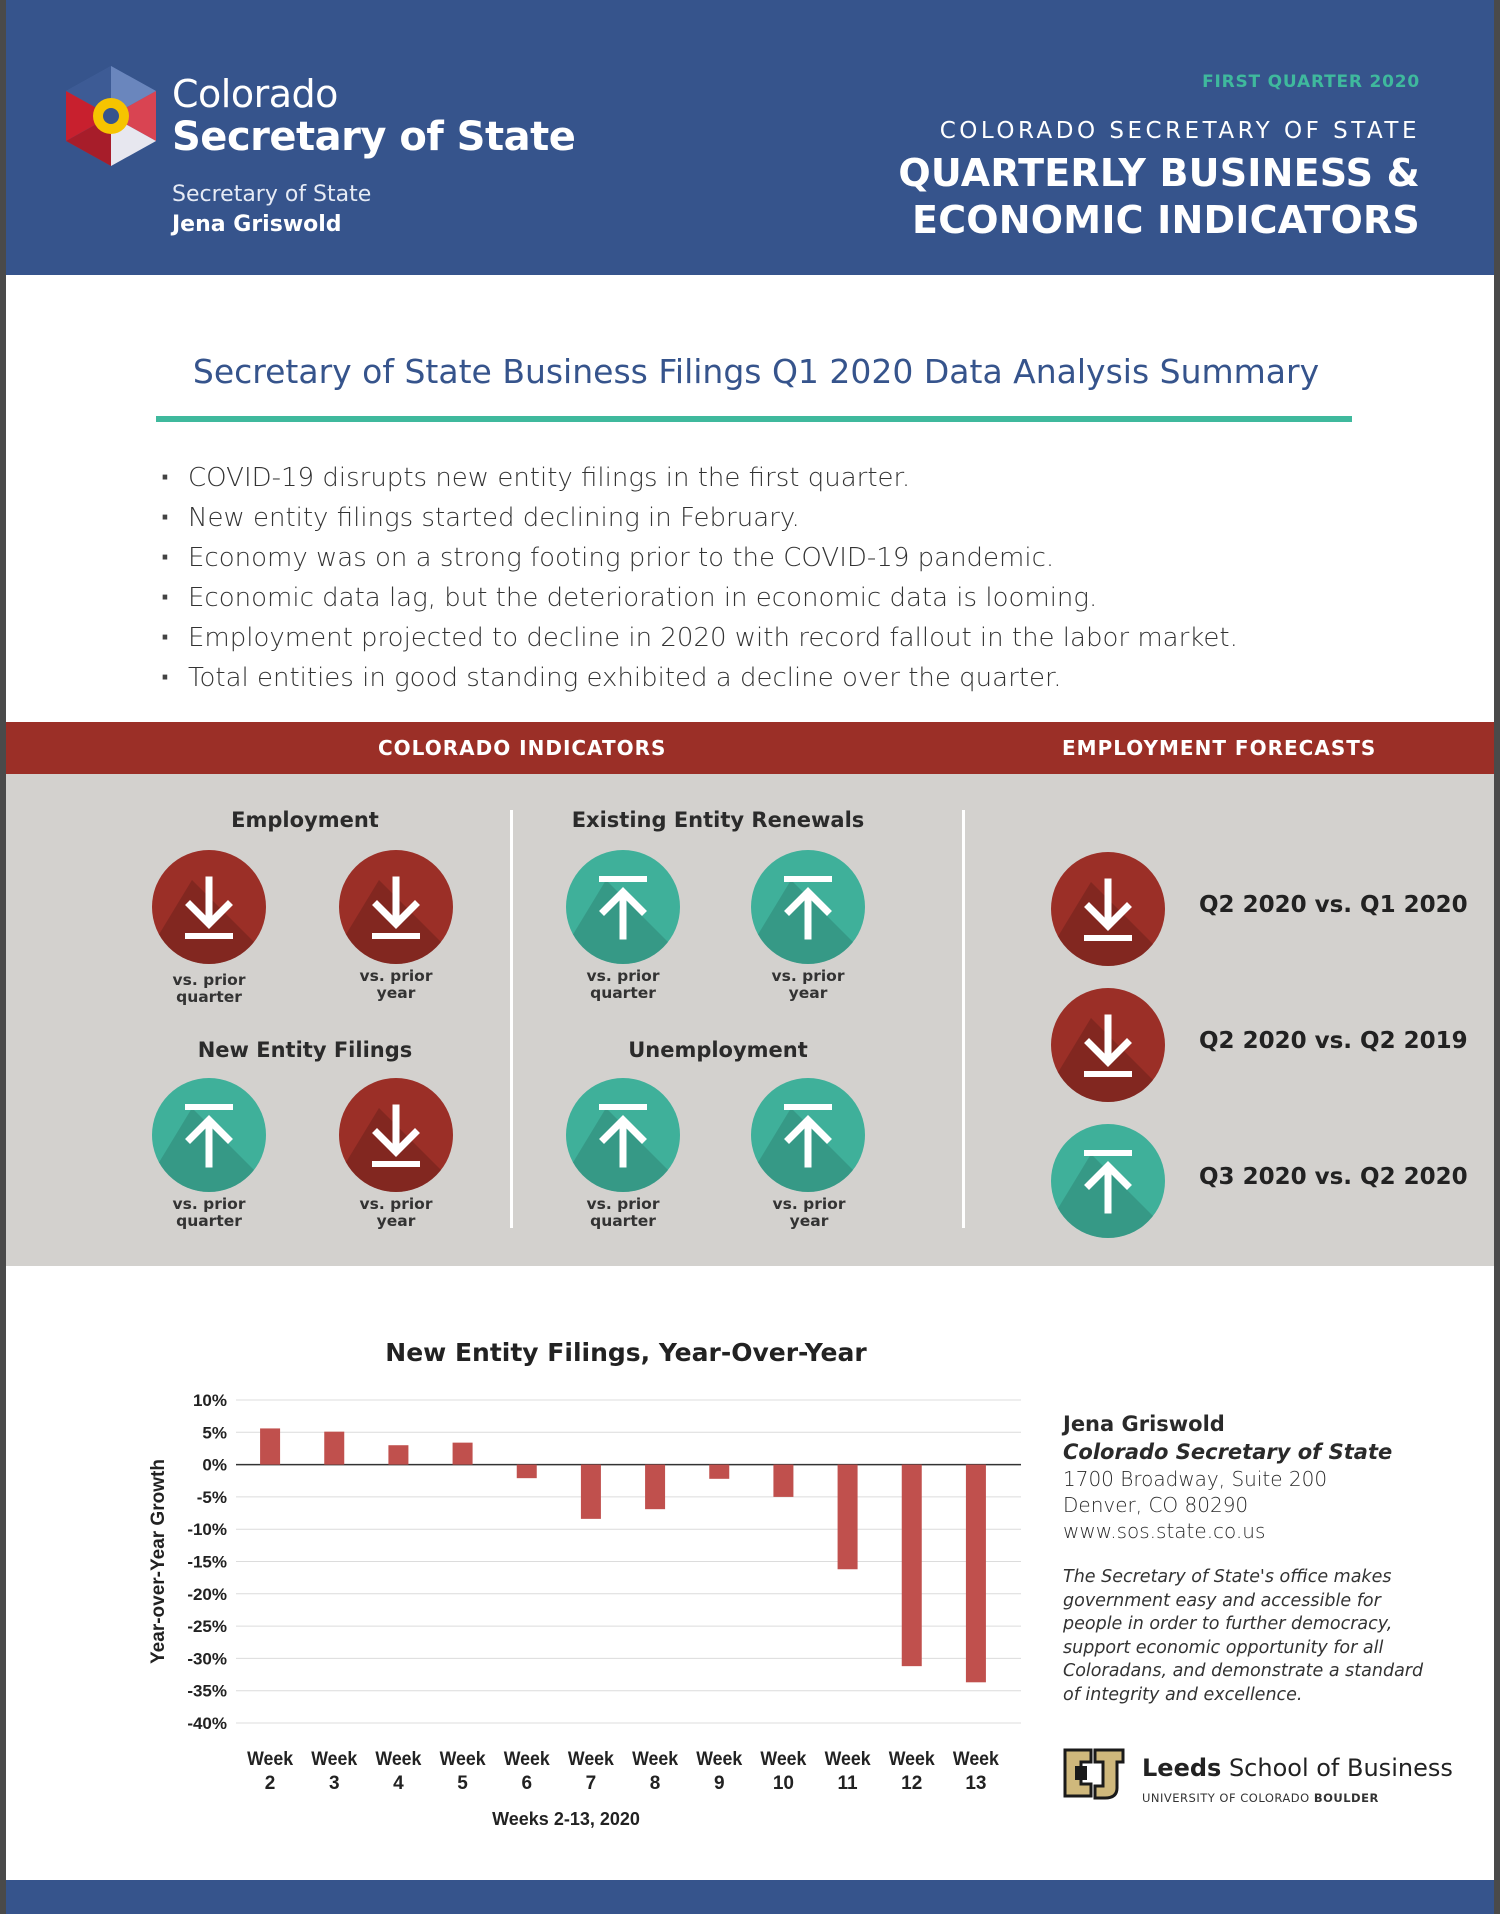 The width and height of the screenshot is (1500, 1914). Describe the element at coordinates (1260, 1798) in the screenshot. I see `leeds-subtitle: UNIVERSITY OF COLORADO BOULDER` at that location.